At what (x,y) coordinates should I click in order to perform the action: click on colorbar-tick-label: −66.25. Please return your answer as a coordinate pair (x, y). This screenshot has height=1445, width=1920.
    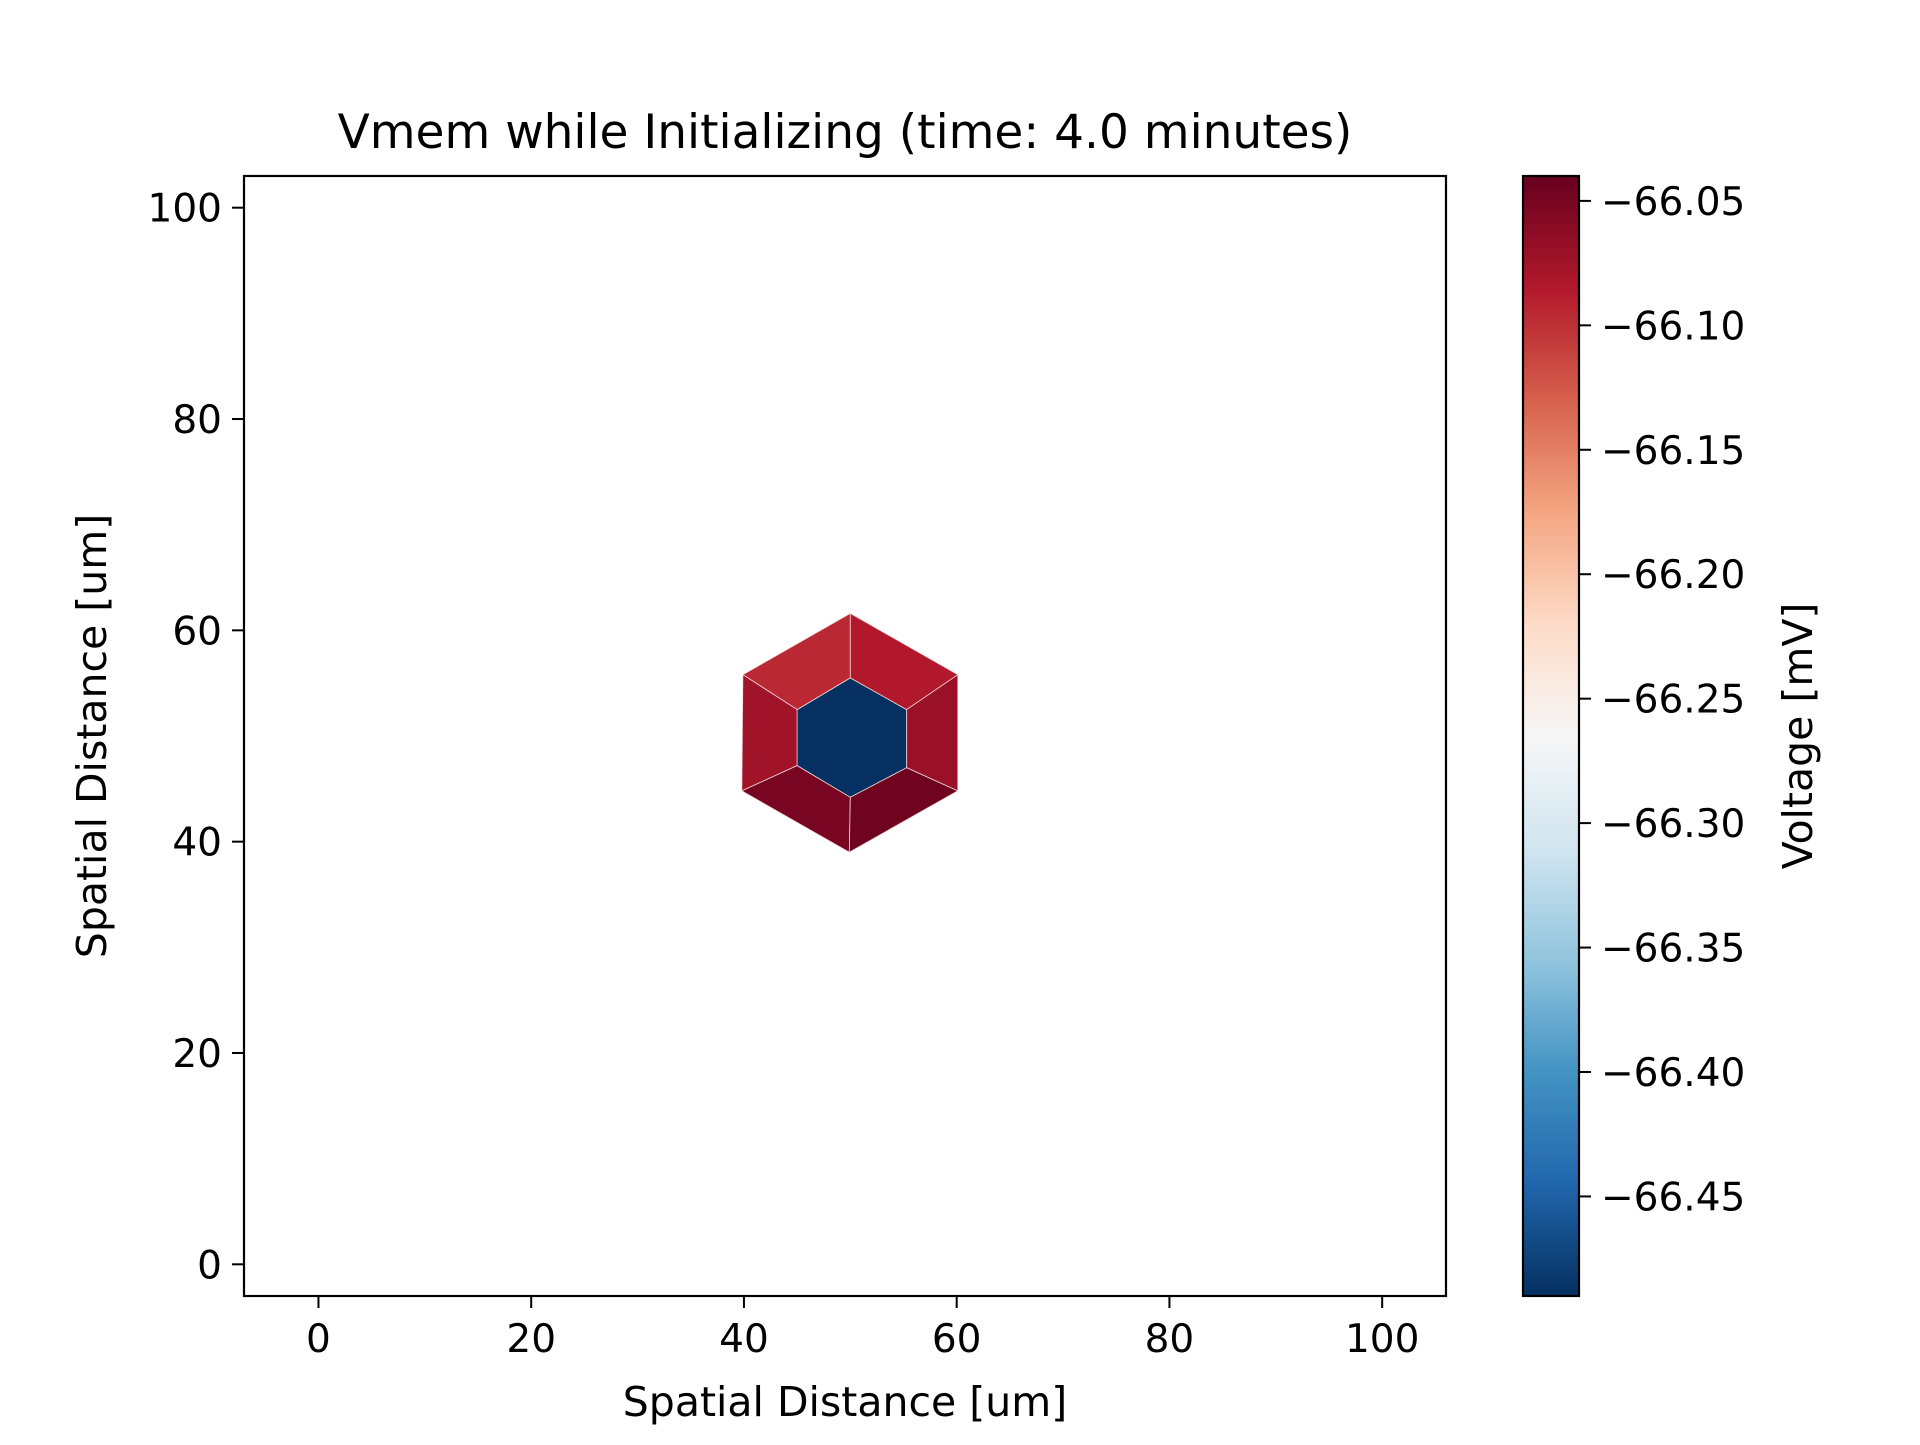
    Looking at the image, I should click on (1673, 700).